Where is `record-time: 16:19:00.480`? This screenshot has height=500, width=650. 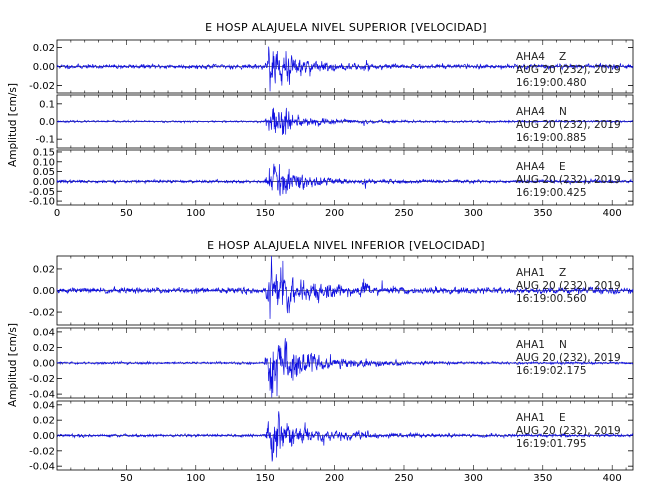 record-time: 16:19:00.480 is located at coordinates (551, 83).